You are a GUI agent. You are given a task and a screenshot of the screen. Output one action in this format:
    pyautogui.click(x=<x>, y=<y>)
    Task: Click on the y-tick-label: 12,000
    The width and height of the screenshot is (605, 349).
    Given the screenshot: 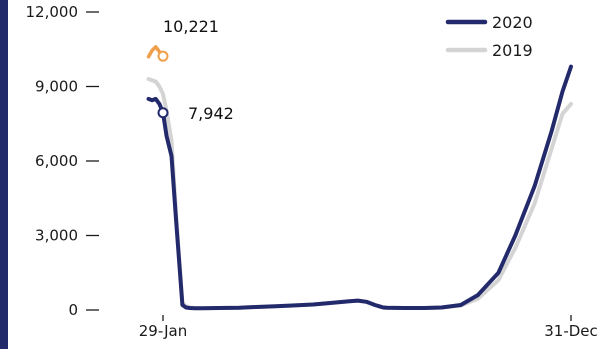 What is the action you would take?
    pyautogui.click(x=52, y=12)
    